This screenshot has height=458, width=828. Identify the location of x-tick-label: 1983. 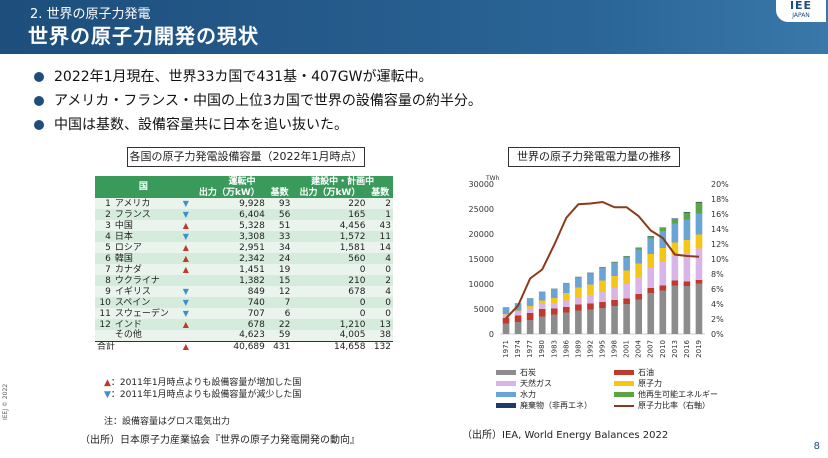
(554, 349).